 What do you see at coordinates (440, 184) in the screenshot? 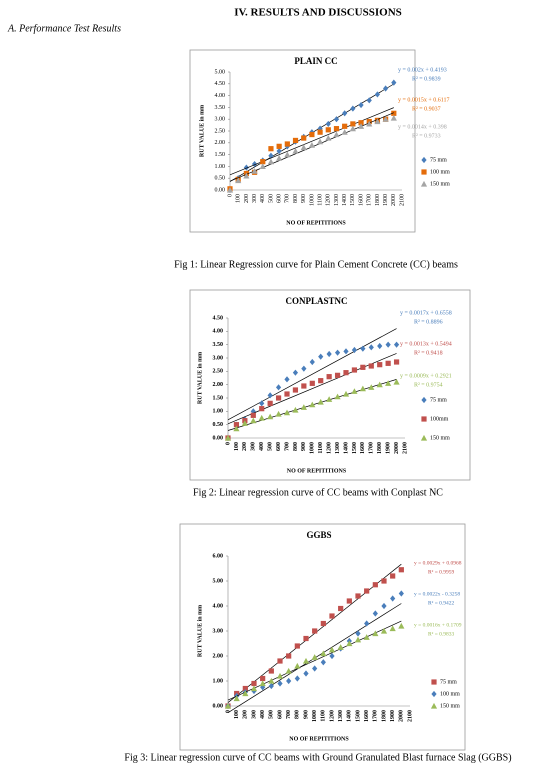
I see `legend-label: 150 mm` at bounding box center [440, 184].